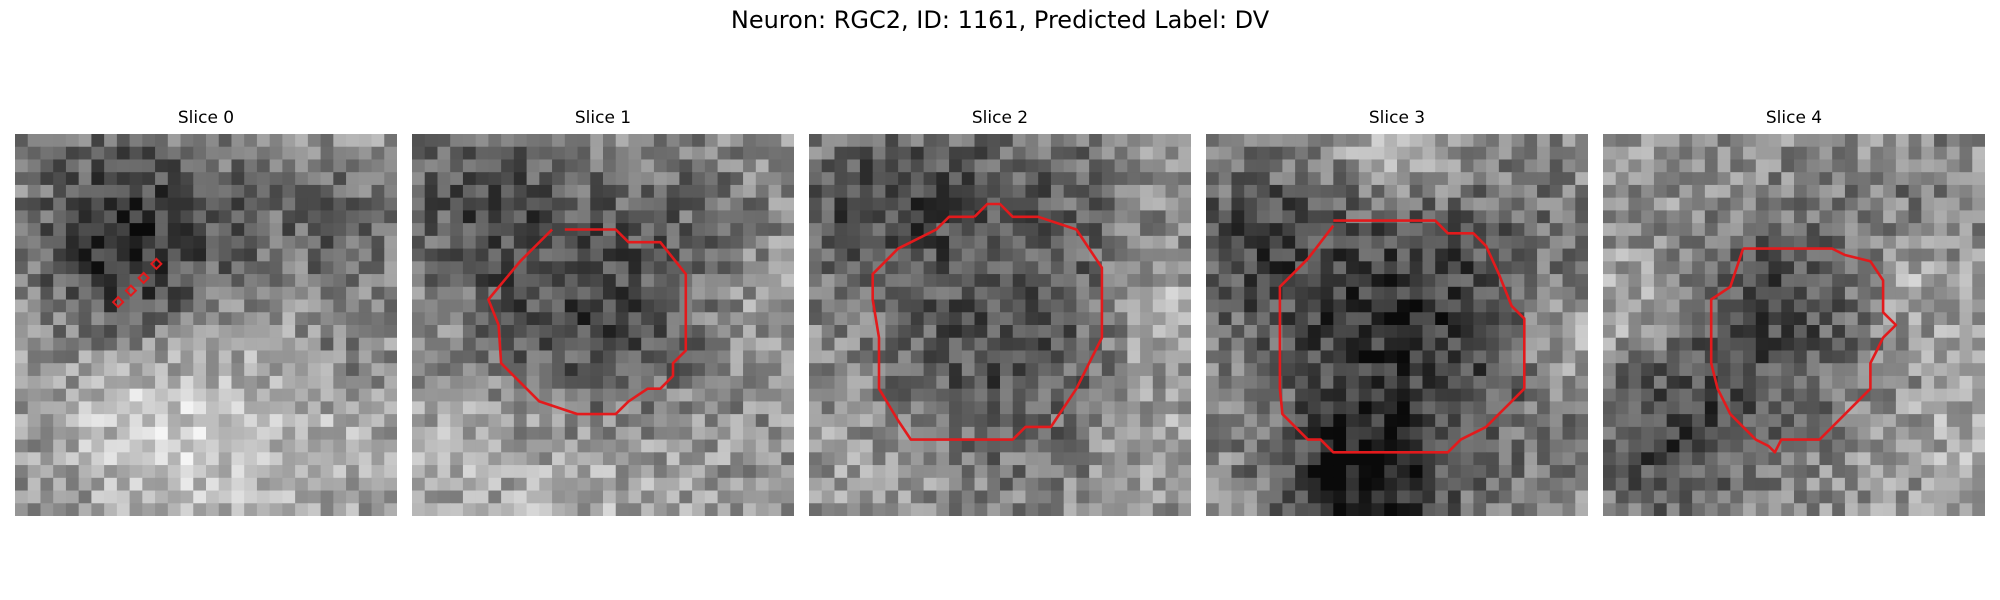  I want to click on slice-title-3: Slice 3, so click(1397, 118).